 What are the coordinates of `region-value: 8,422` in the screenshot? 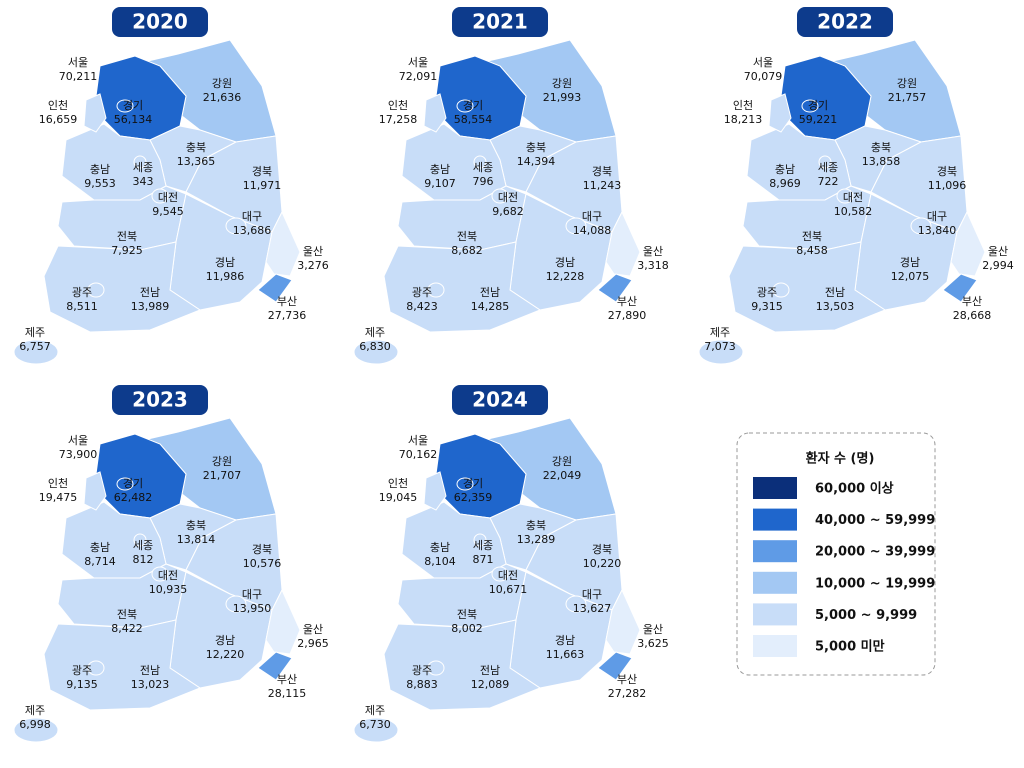 It's located at (127, 628).